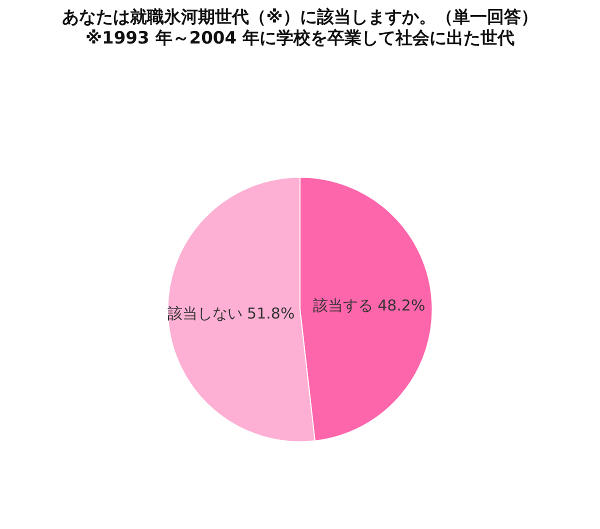  What do you see at coordinates (300, 18) in the screenshot?
I see `chart-title: あなたは就職氷河期世代（※）に該当しますか。（単一回答）` at bounding box center [300, 18].